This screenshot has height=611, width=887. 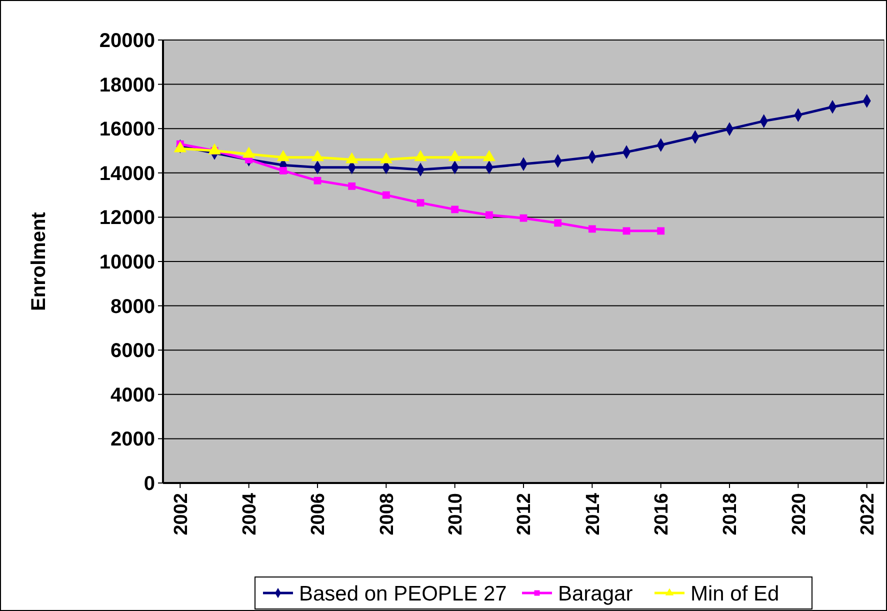 What do you see at coordinates (731, 514) in the screenshot?
I see `x-tick-label: 2018` at bounding box center [731, 514].